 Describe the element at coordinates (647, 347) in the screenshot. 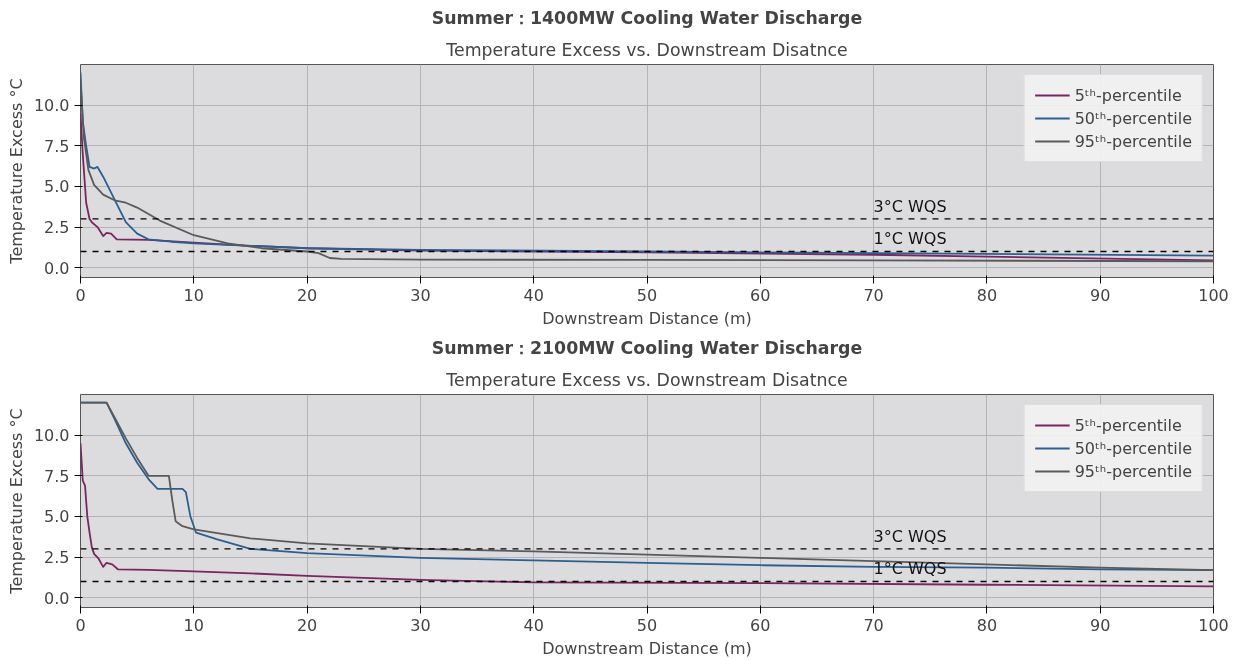

I see `chart-title: Summer：2100MW Cooling Water Discharge` at that location.